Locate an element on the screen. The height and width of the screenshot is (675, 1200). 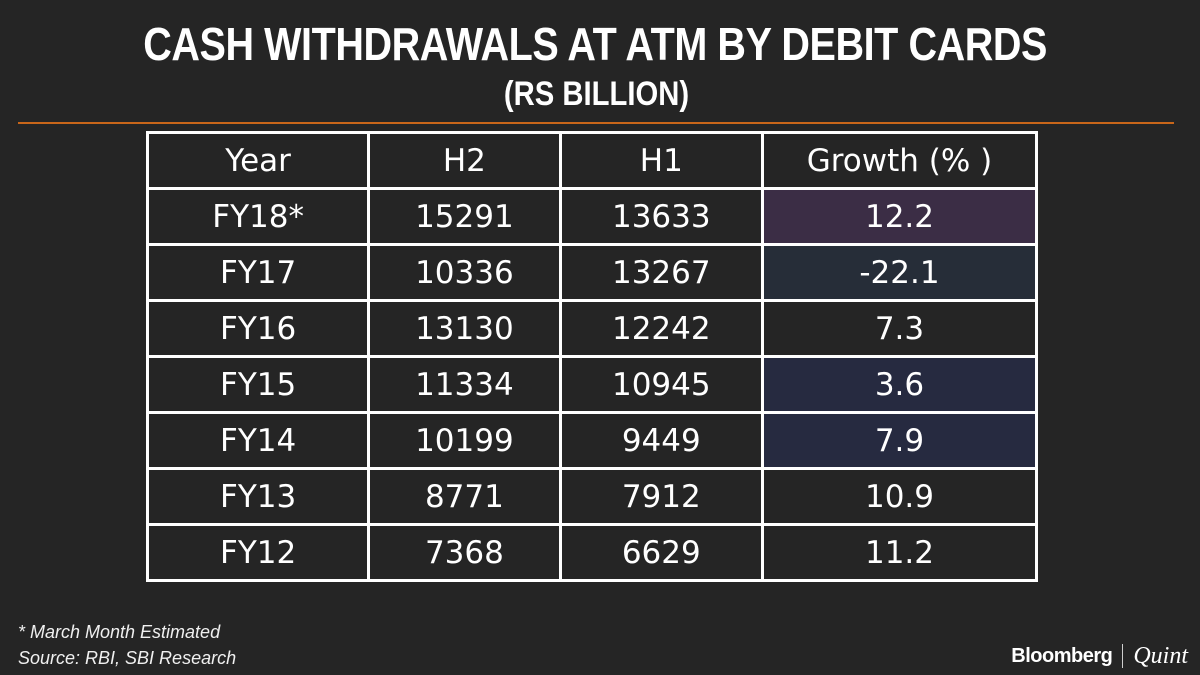
year-cell: FY14 is located at coordinates (258, 440).